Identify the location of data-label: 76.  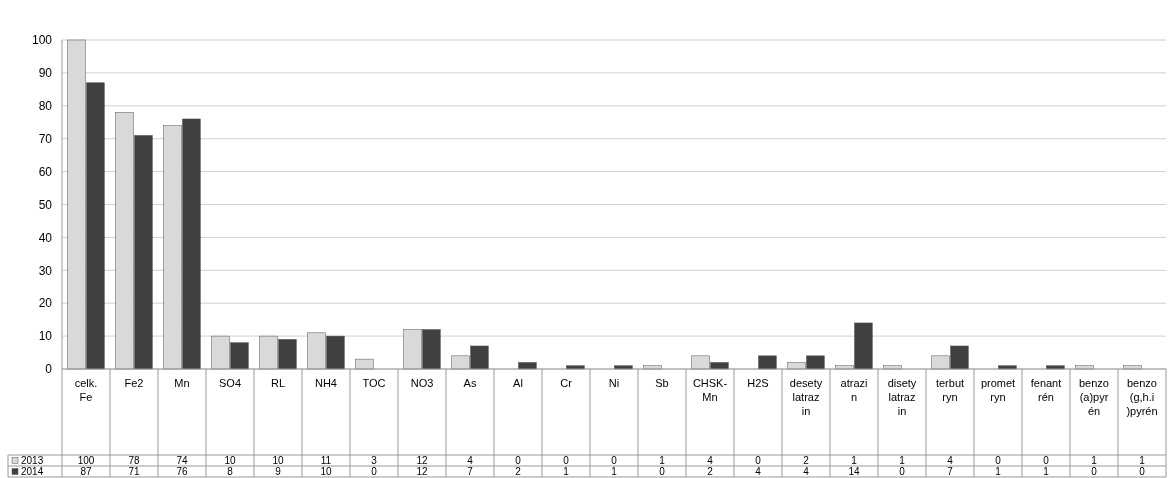
(182, 471).